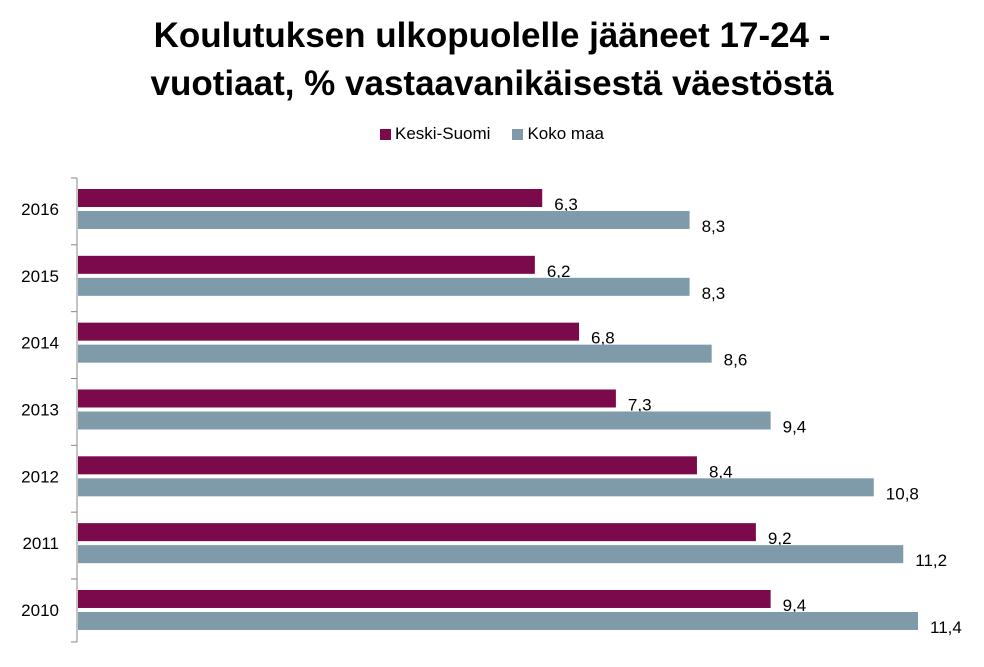 The image size is (984, 667). Describe the element at coordinates (780, 538) in the screenshot. I see `data-label-keski-suomi-2011: 9,2` at that location.